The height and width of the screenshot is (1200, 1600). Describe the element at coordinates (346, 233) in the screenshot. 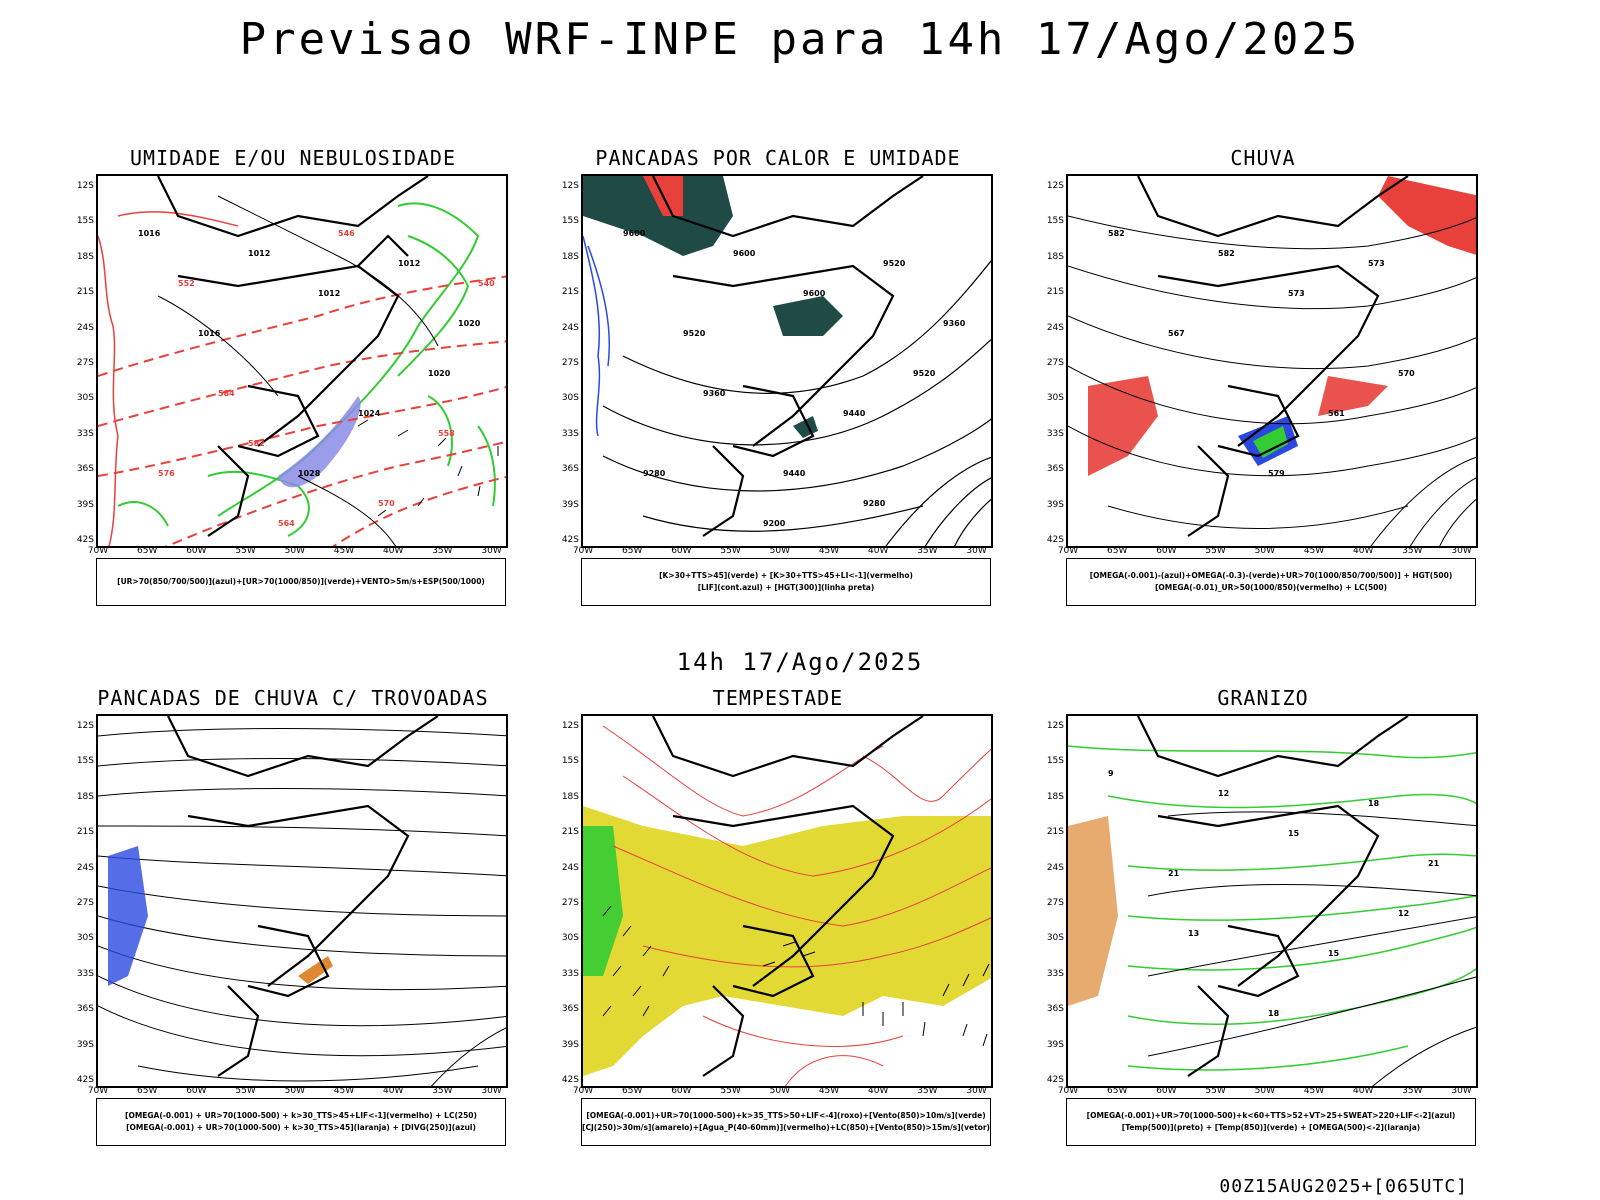

I see `contour-label: 546` at that location.